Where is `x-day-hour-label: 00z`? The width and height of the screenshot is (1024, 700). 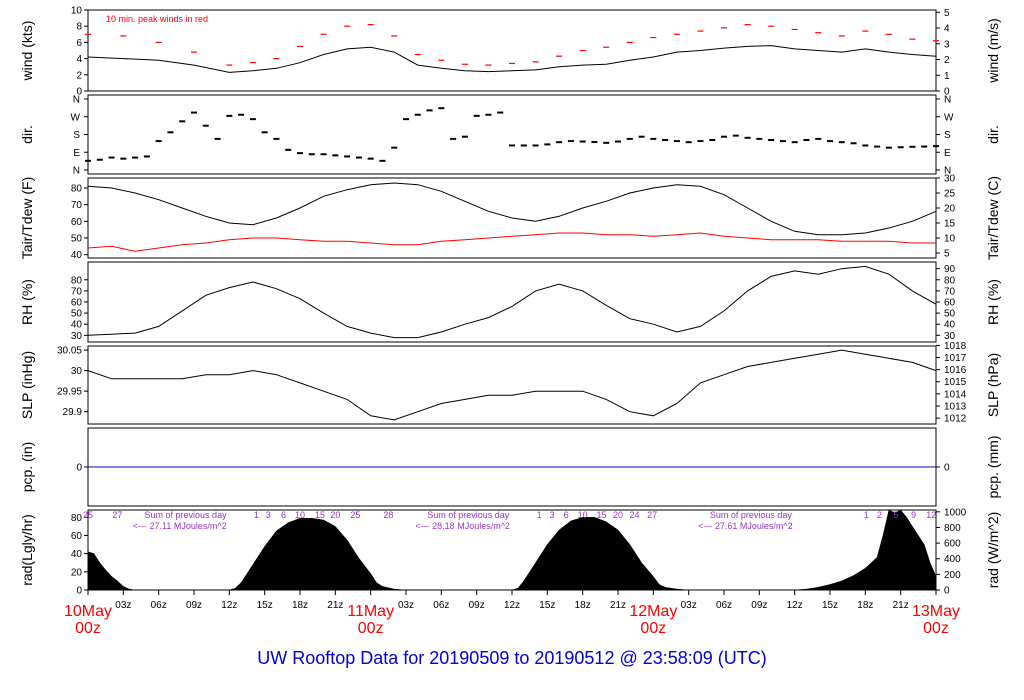
x-day-hour-label: 00z is located at coordinates (371, 628).